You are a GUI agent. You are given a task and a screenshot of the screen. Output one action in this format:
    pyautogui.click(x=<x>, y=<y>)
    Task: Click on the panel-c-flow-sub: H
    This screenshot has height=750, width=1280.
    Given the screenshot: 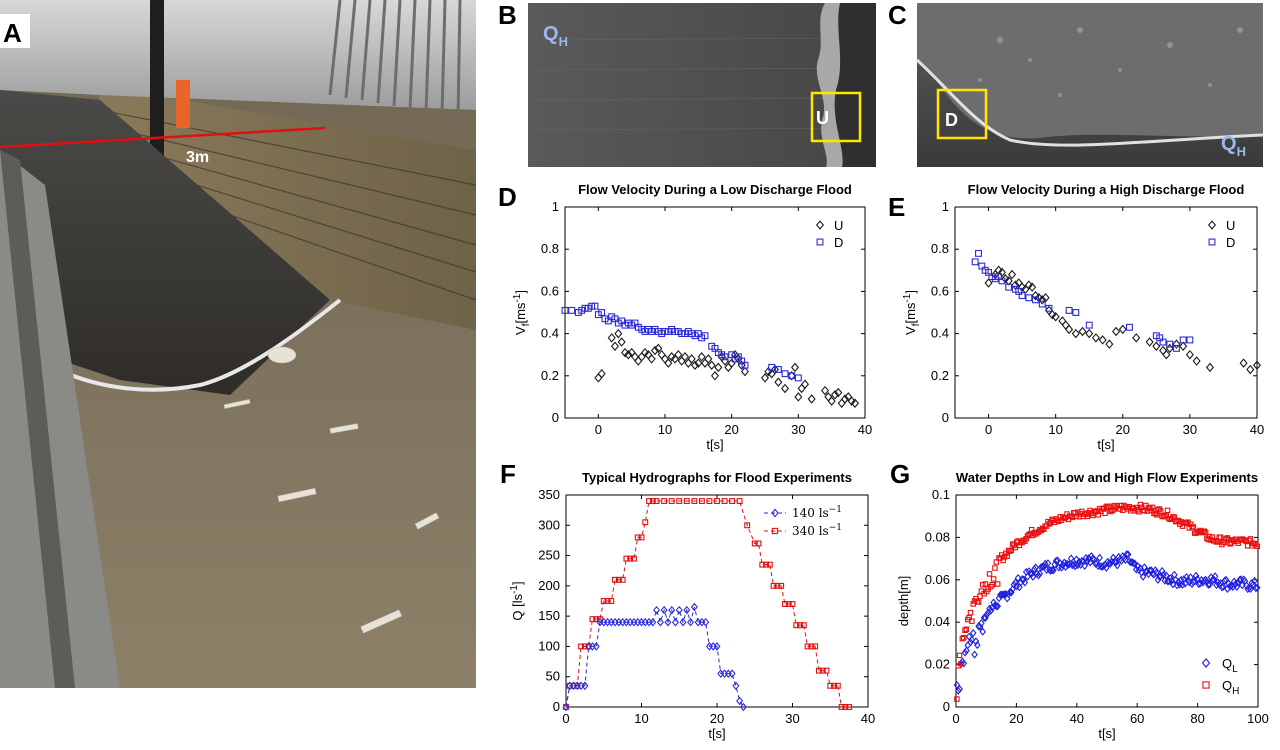 What is the action you would take?
    pyautogui.click(x=1241, y=151)
    